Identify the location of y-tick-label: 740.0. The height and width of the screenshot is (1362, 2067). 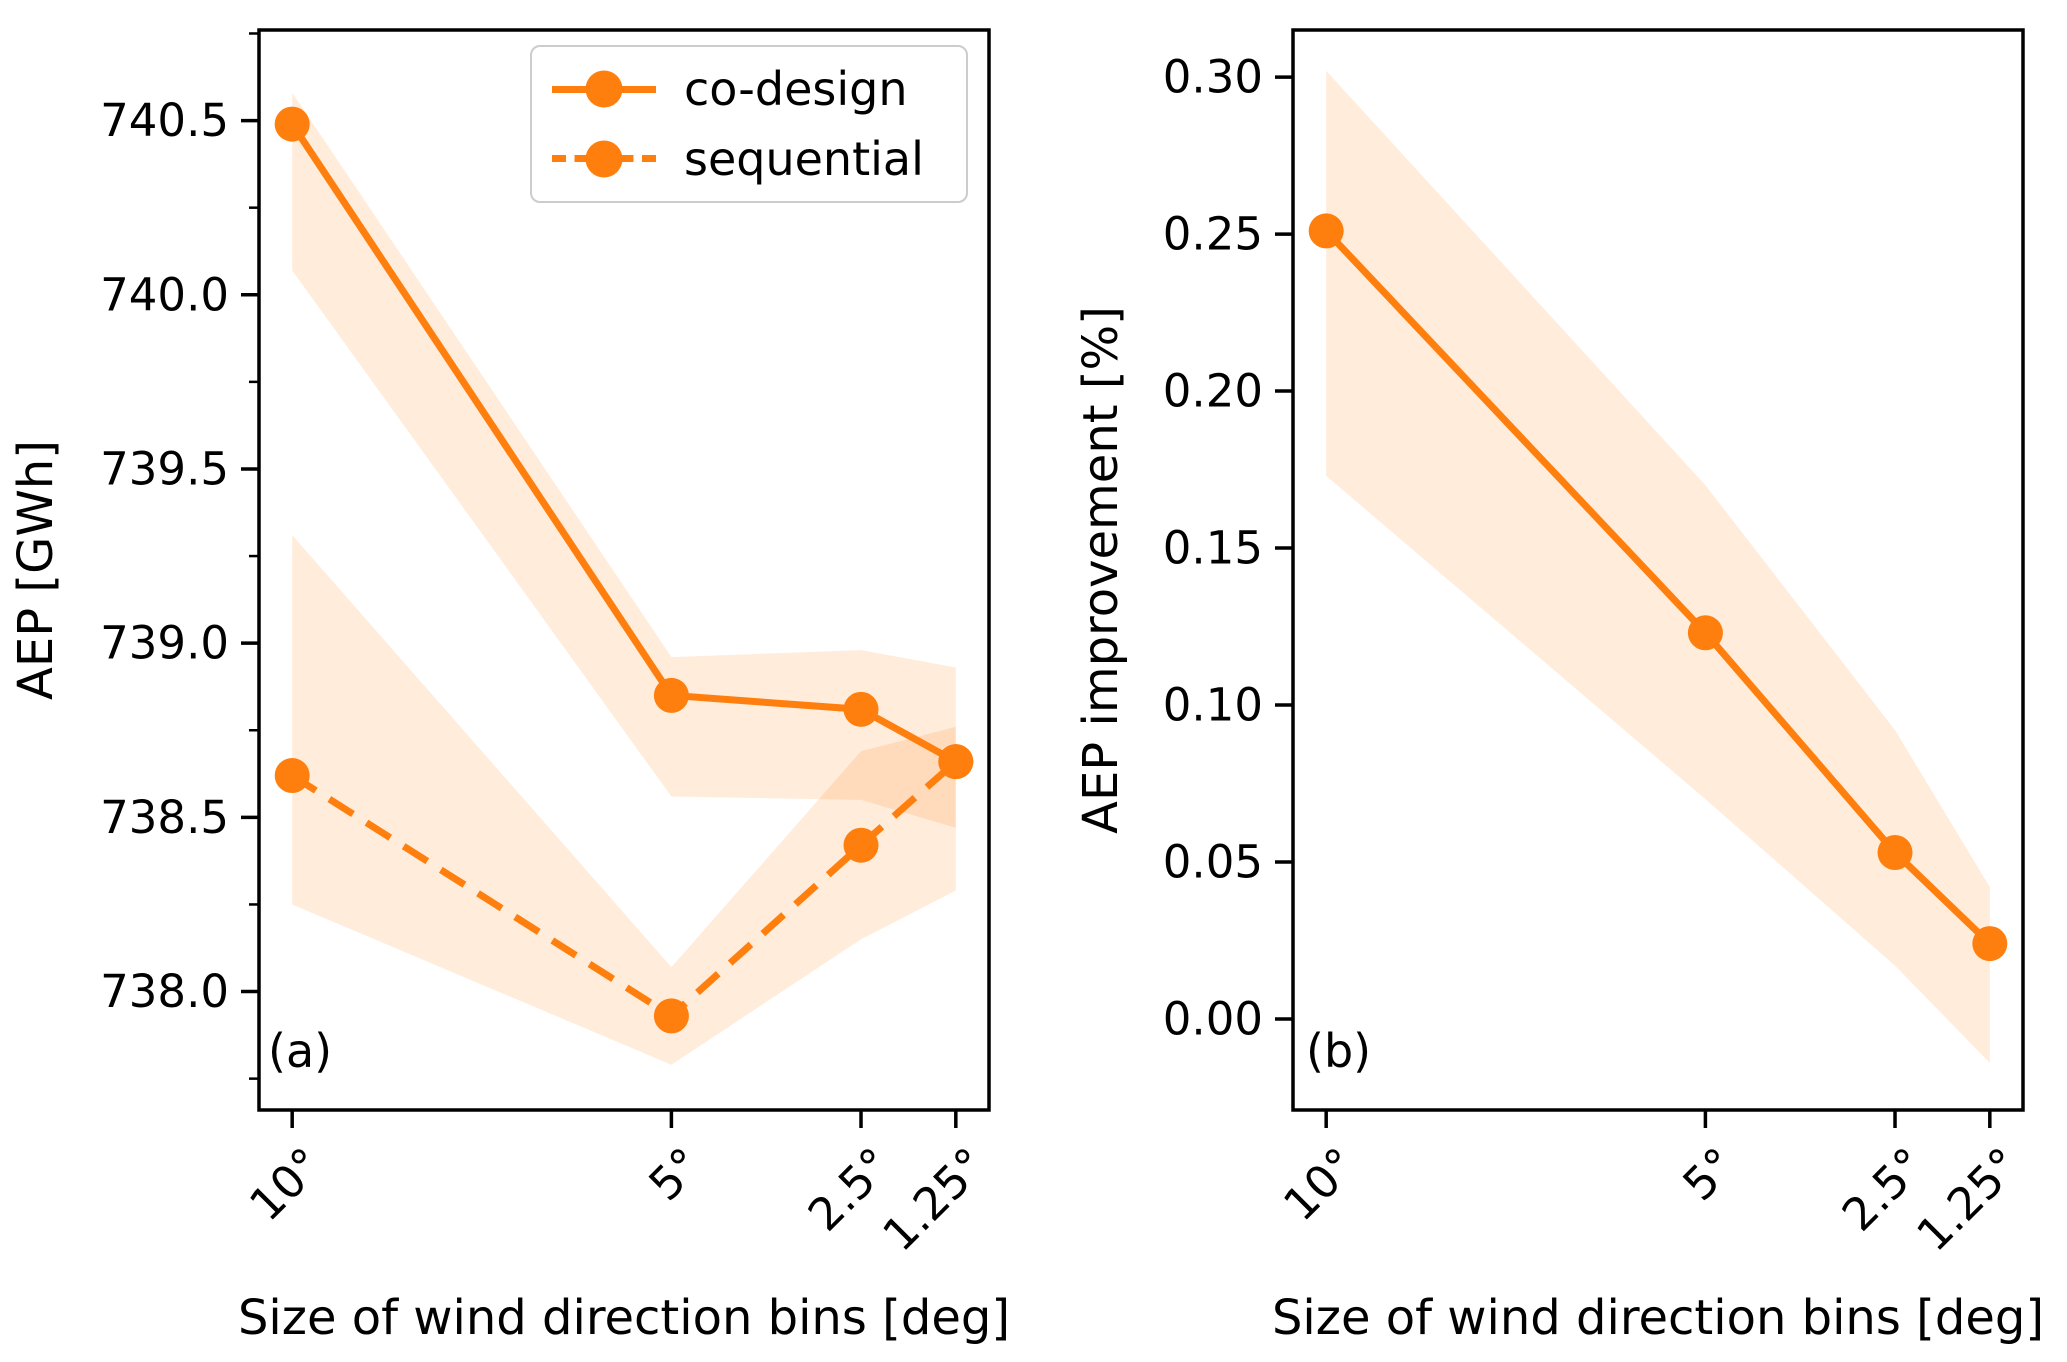
(164, 294).